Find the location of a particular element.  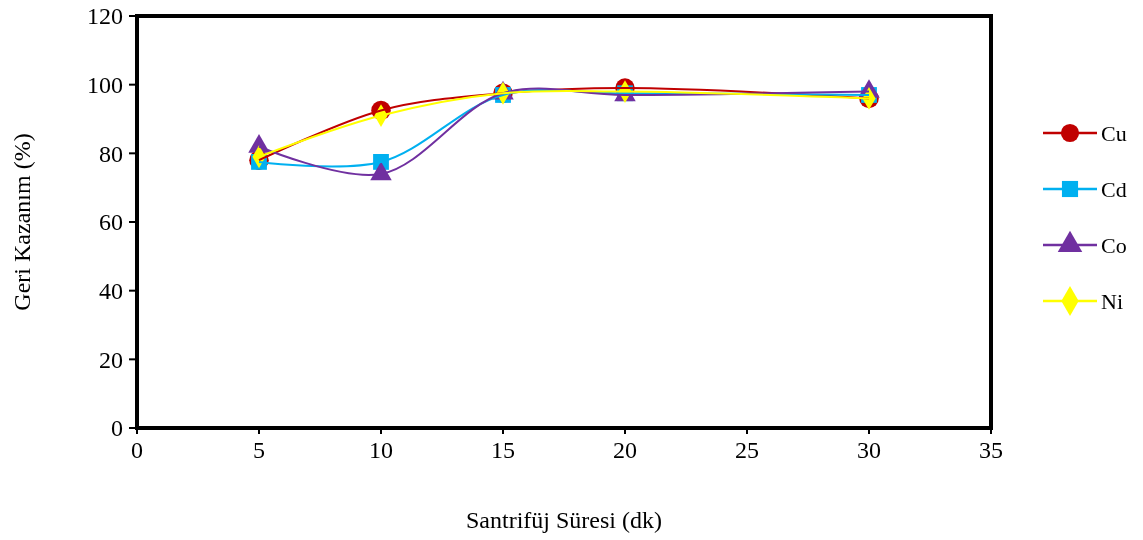

y-tick-label: 60 is located at coordinates (111, 222).